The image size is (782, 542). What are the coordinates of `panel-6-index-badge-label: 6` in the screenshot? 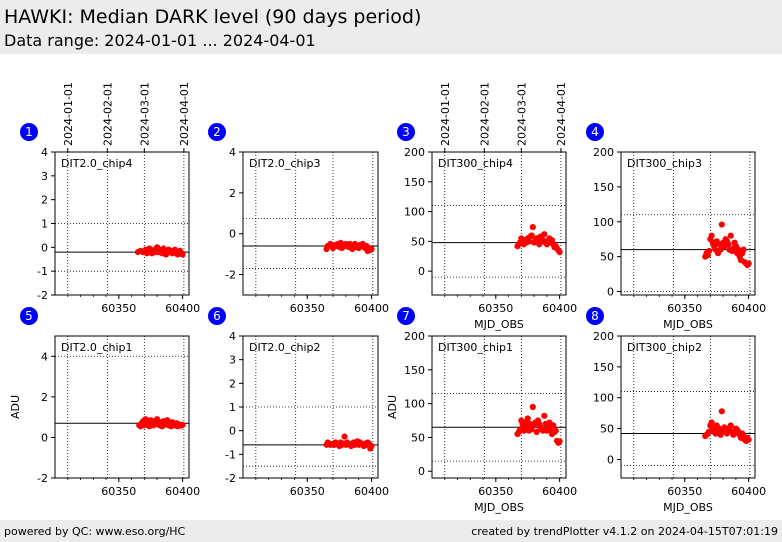 It's located at (217, 316).